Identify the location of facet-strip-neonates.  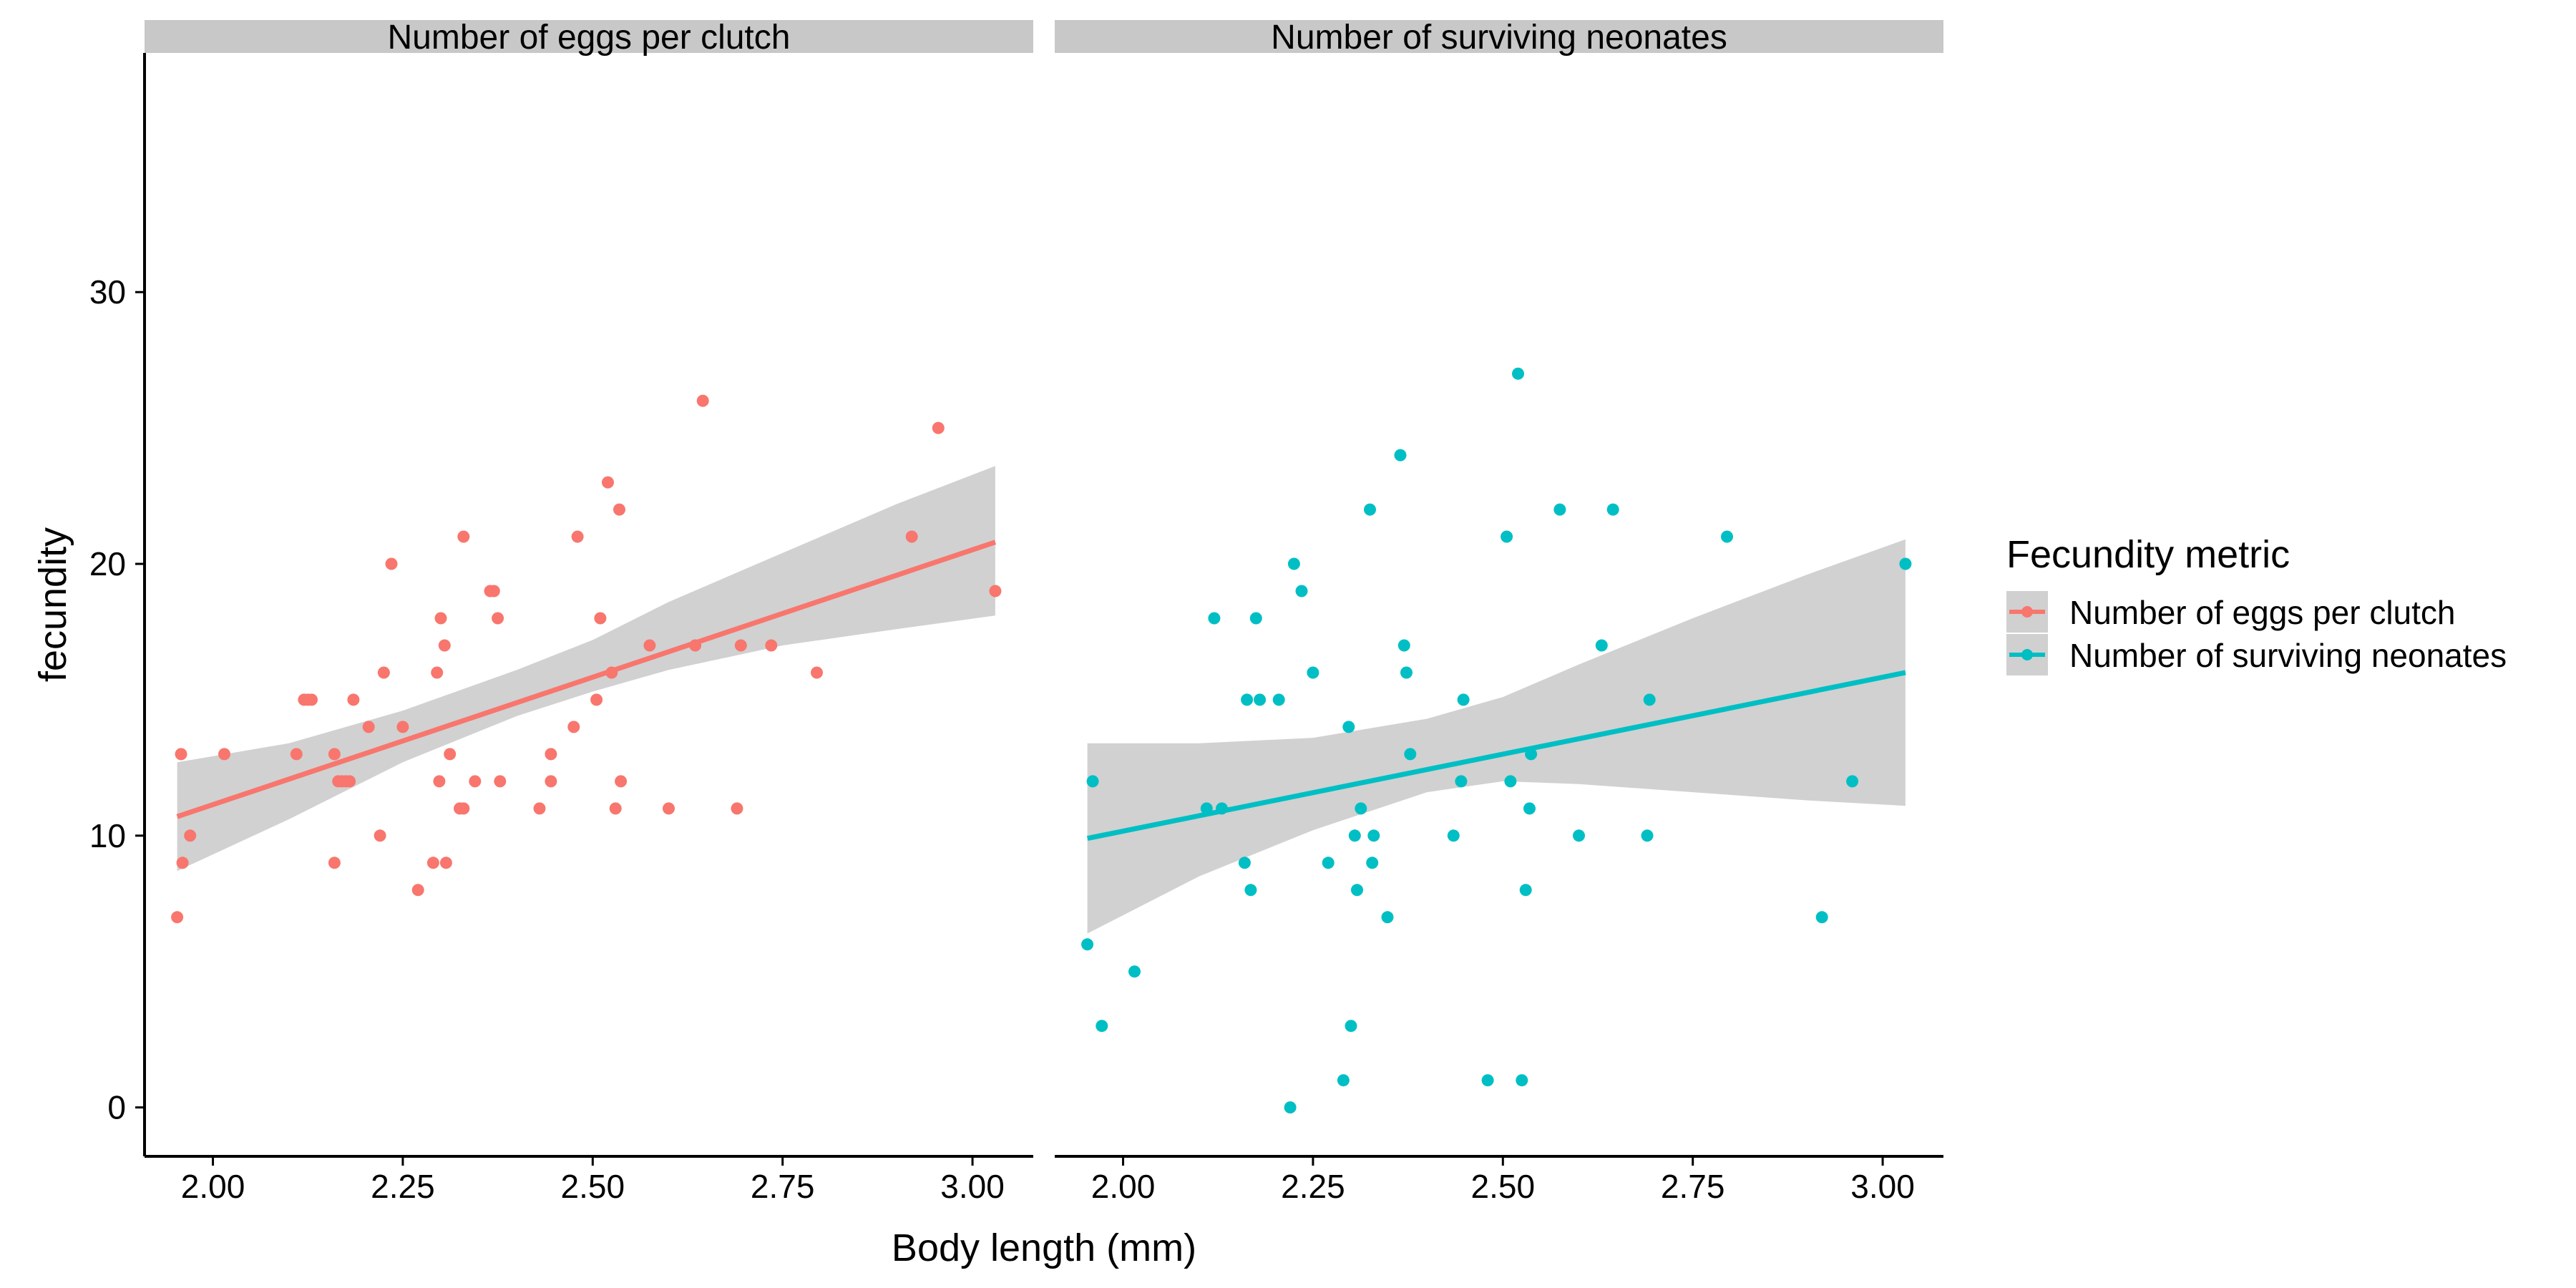
(1499, 36).